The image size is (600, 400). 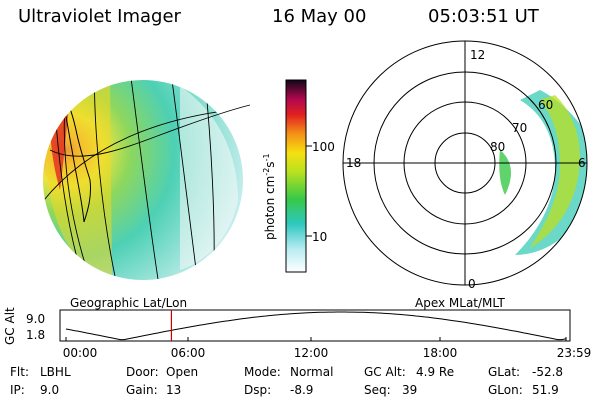 I want to click on gcalt-value: 4.9 Re, so click(x=435, y=372).